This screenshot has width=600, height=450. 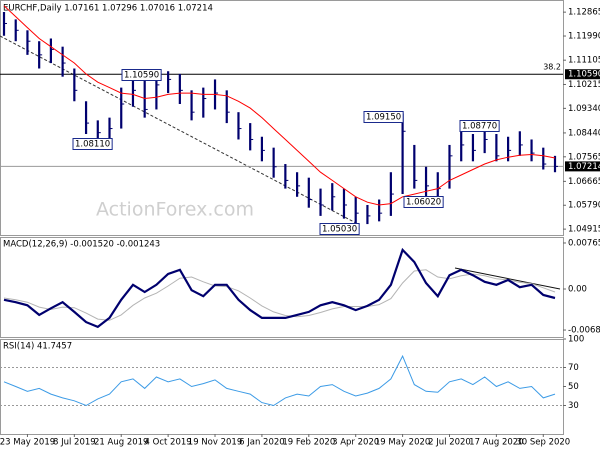 I want to click on y-tick-label: 70, so click(x=573, y=368).